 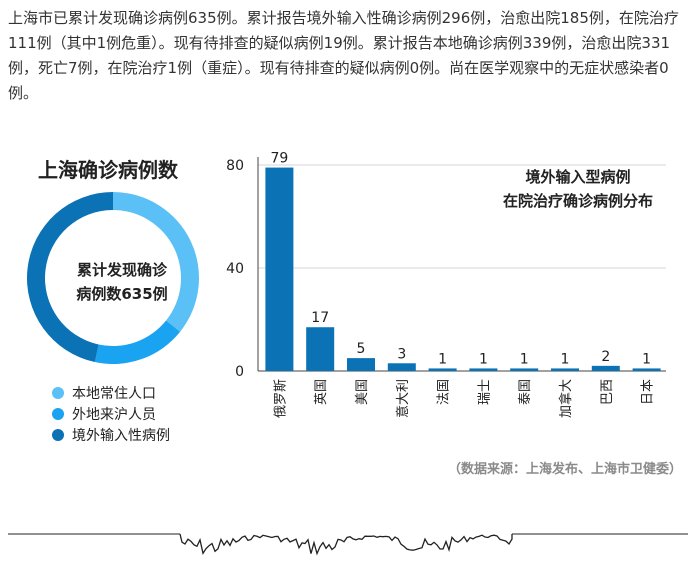 What do you see at coordinates (524, 369) in the screenshot?
I see `bar-泰国` at bounding box center [524, 369].